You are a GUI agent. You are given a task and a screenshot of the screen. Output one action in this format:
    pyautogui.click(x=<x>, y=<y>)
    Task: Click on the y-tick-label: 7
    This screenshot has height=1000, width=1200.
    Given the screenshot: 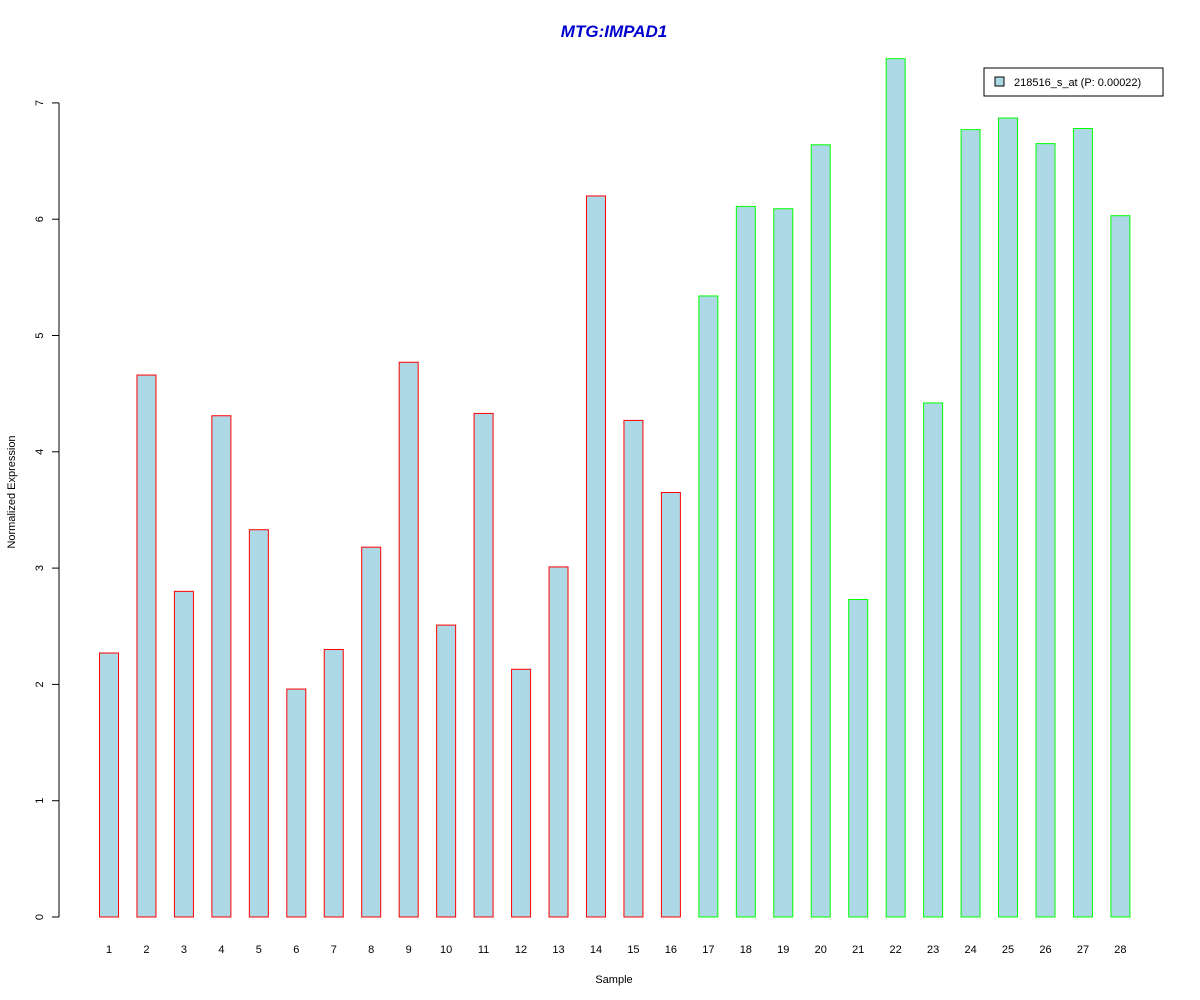 What is the action you would take?
    pyautogui.click(x=40, y=103)
    